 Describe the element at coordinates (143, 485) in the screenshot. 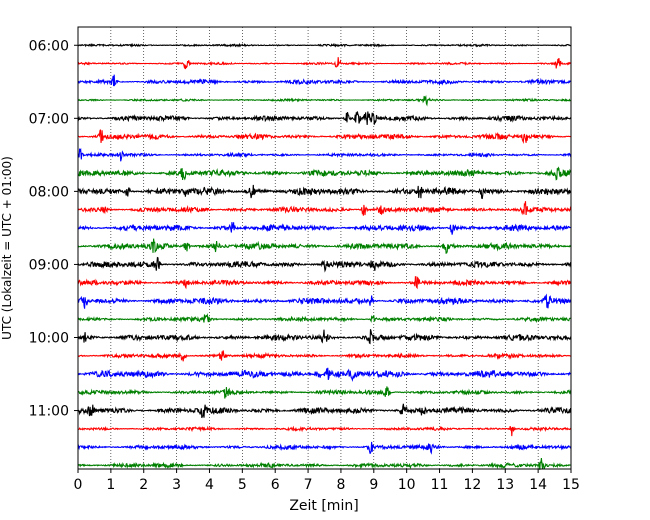

I see `x-tick-label: 2` at that location.